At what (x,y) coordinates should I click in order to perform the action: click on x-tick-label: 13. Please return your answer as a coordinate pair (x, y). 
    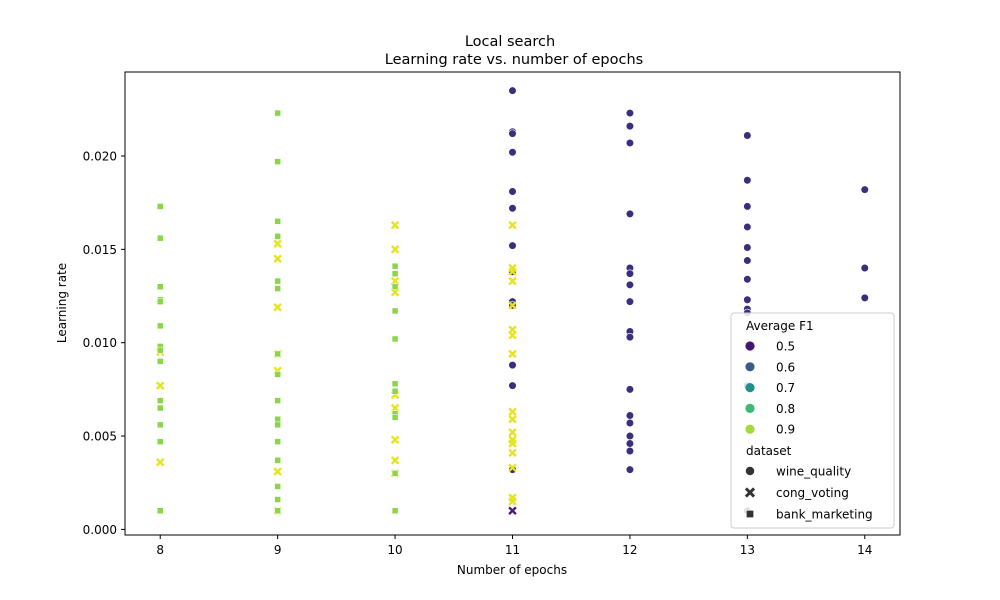
    Looking at the image, I should click on (747, 550).